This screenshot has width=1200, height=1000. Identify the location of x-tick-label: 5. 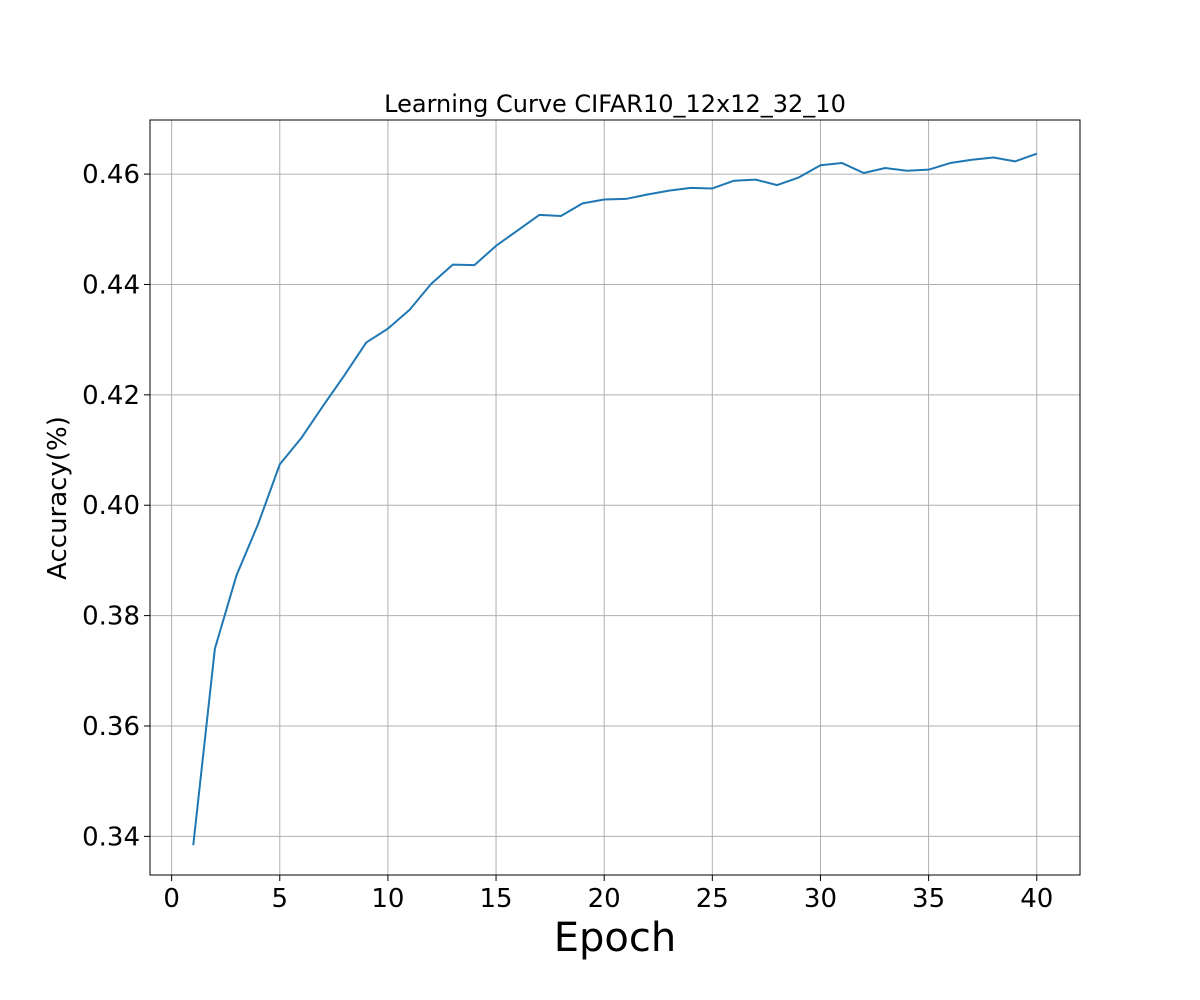
(279, 899).